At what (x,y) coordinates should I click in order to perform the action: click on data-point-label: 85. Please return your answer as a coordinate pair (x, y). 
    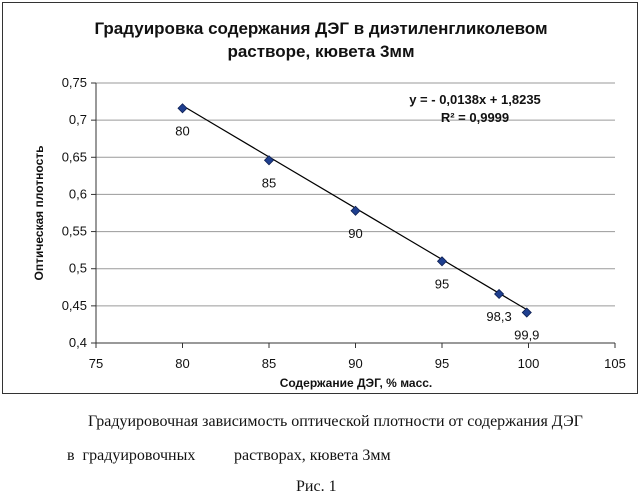
    Looking at the image, I should click on (269, 182).